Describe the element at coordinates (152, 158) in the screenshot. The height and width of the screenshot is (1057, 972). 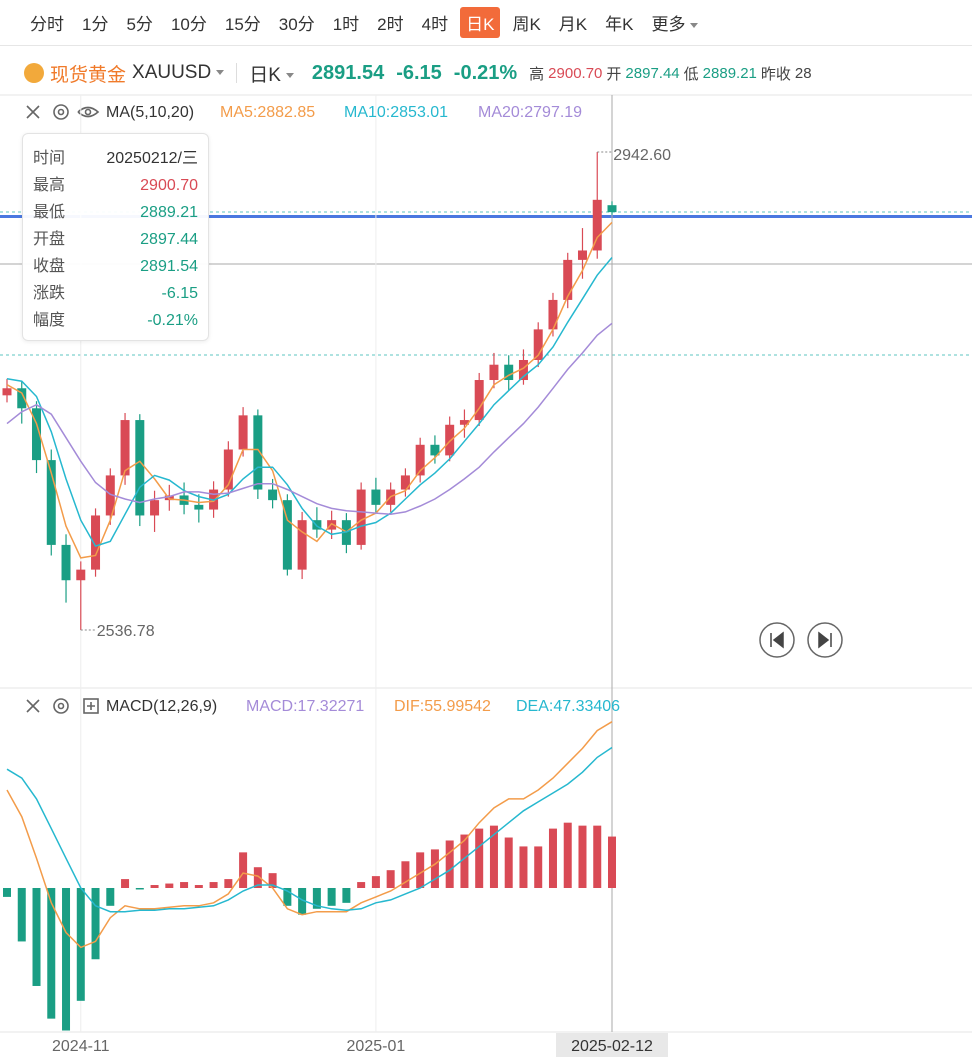
I see `tooltip-value: 20250212/三` at that location.